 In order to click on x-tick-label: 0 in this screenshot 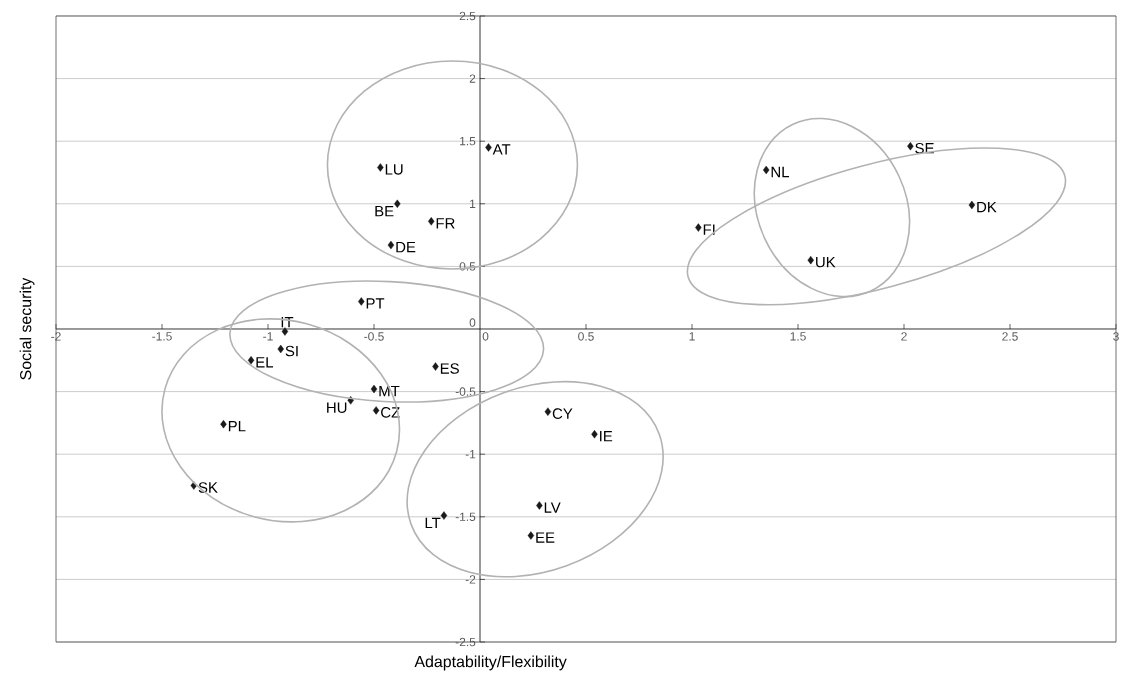, I will do `click(485, 336)`.